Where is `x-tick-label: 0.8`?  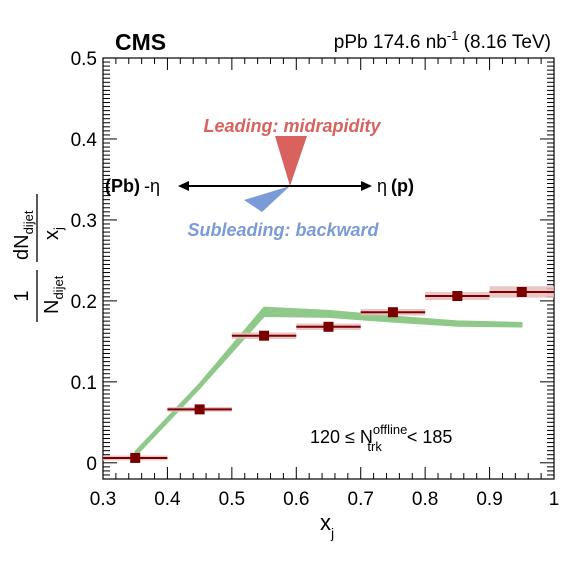
x-tick-label: 0.8 is located at coordinates (425, 499).